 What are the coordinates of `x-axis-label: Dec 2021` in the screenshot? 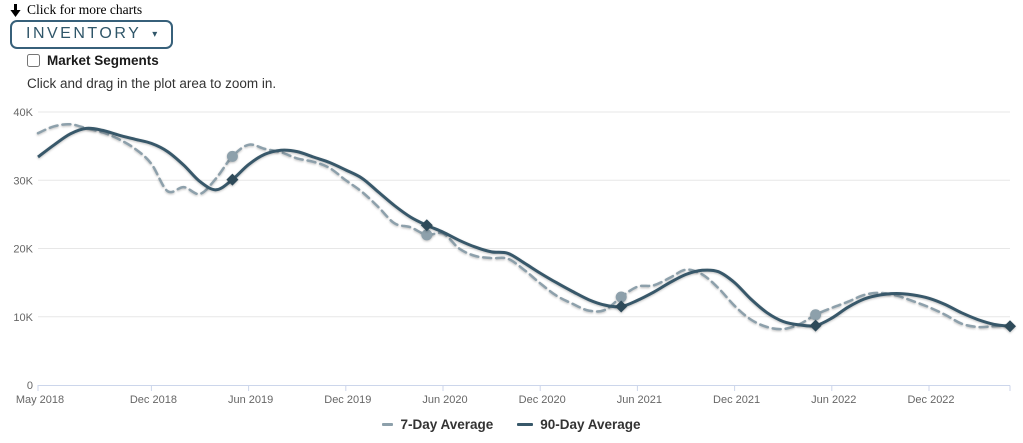 It's located at (736, 400).